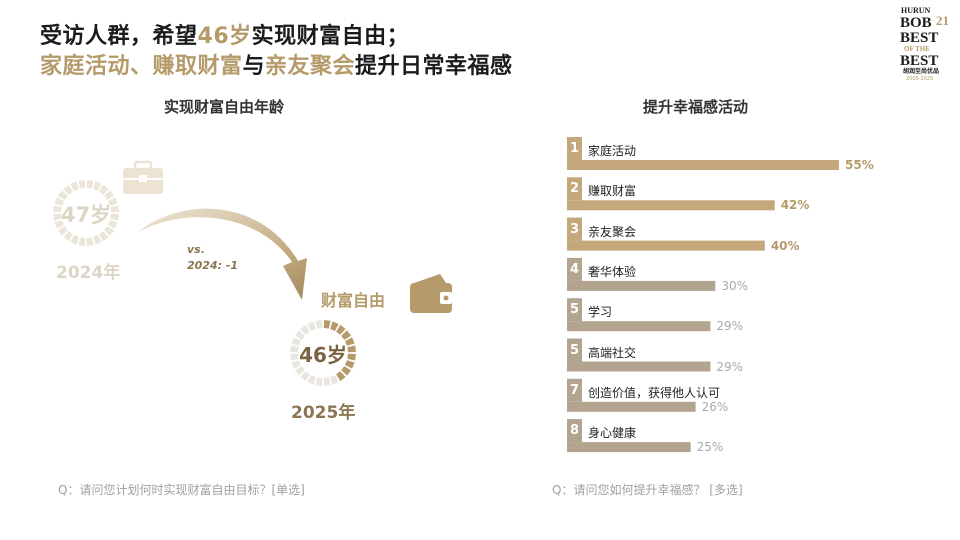 This screenshot has width=960, height=540. Describe the element at coordinates (612, 352) in the screenshot. I see `activity-label: 高端社交` at that location.